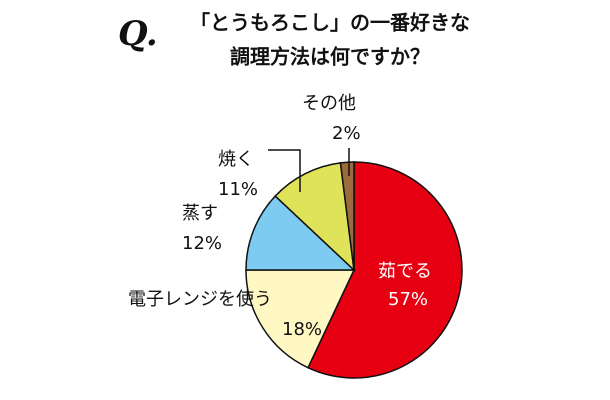  I want to click on slice-label: 茹でる, so click(405, 271).